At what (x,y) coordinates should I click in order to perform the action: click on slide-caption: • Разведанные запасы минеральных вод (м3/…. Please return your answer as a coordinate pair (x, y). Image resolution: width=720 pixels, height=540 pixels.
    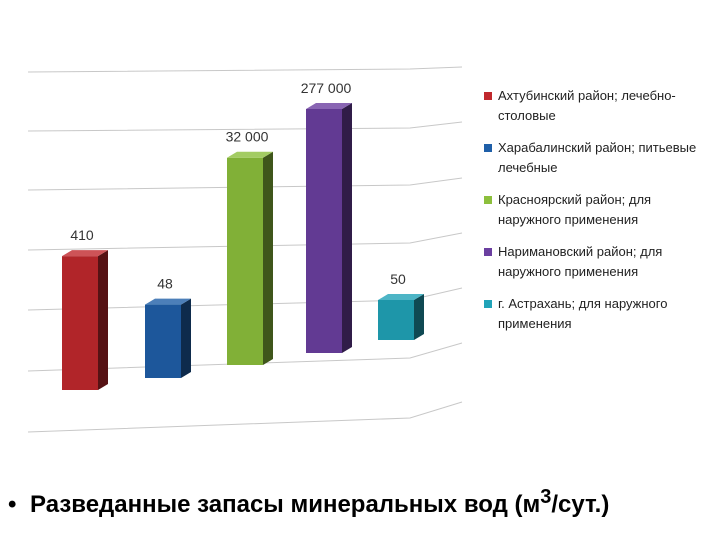
    Looking at the image, I should click on (363, 502).